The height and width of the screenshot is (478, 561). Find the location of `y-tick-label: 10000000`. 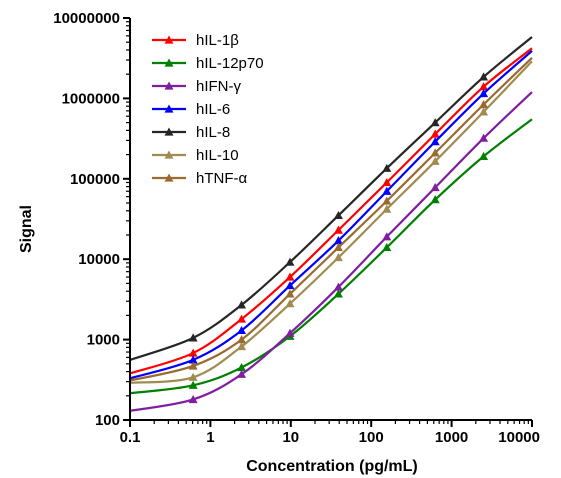

y-tick-label: 10000000 is located at coordinates (86, 18).